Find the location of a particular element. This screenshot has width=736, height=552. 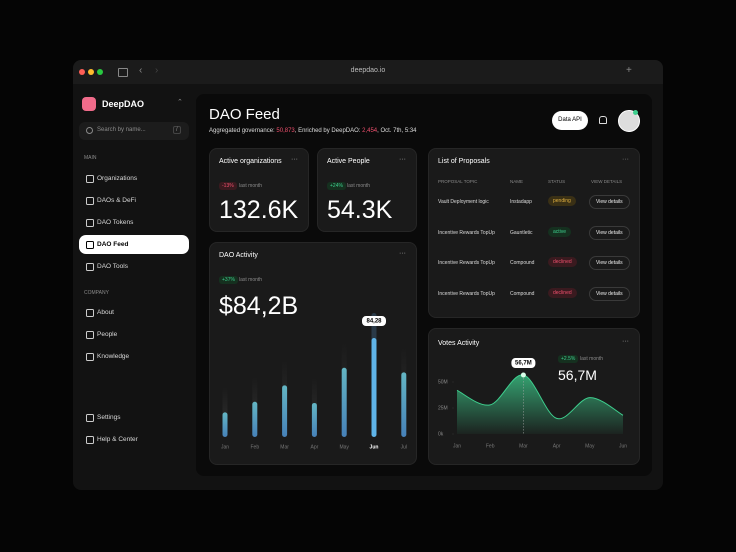

data-label: 56,7M is located at coordinates (523, 364).